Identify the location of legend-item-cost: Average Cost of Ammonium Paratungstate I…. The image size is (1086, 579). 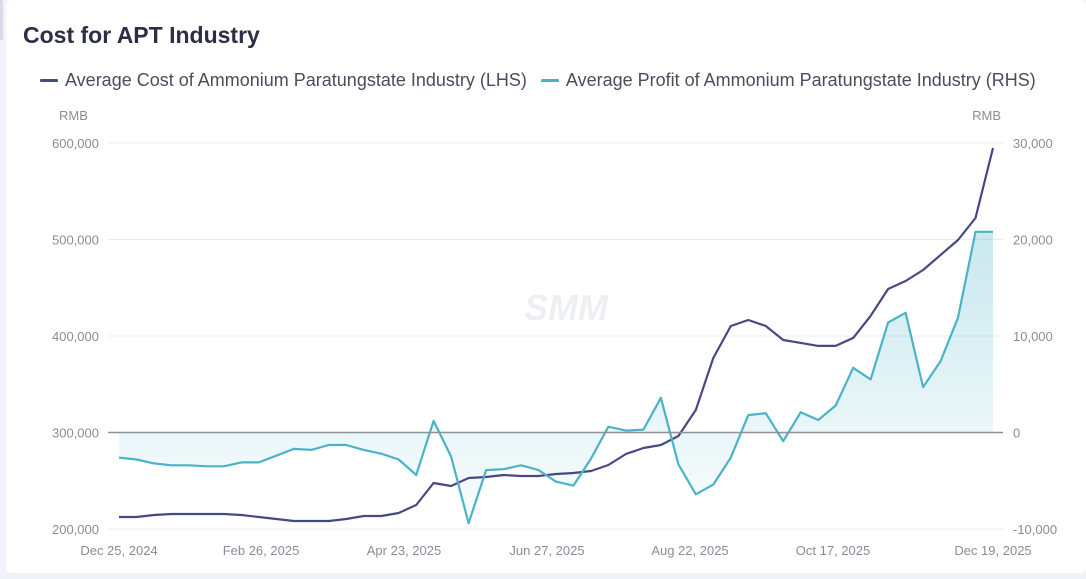
(283, 80).